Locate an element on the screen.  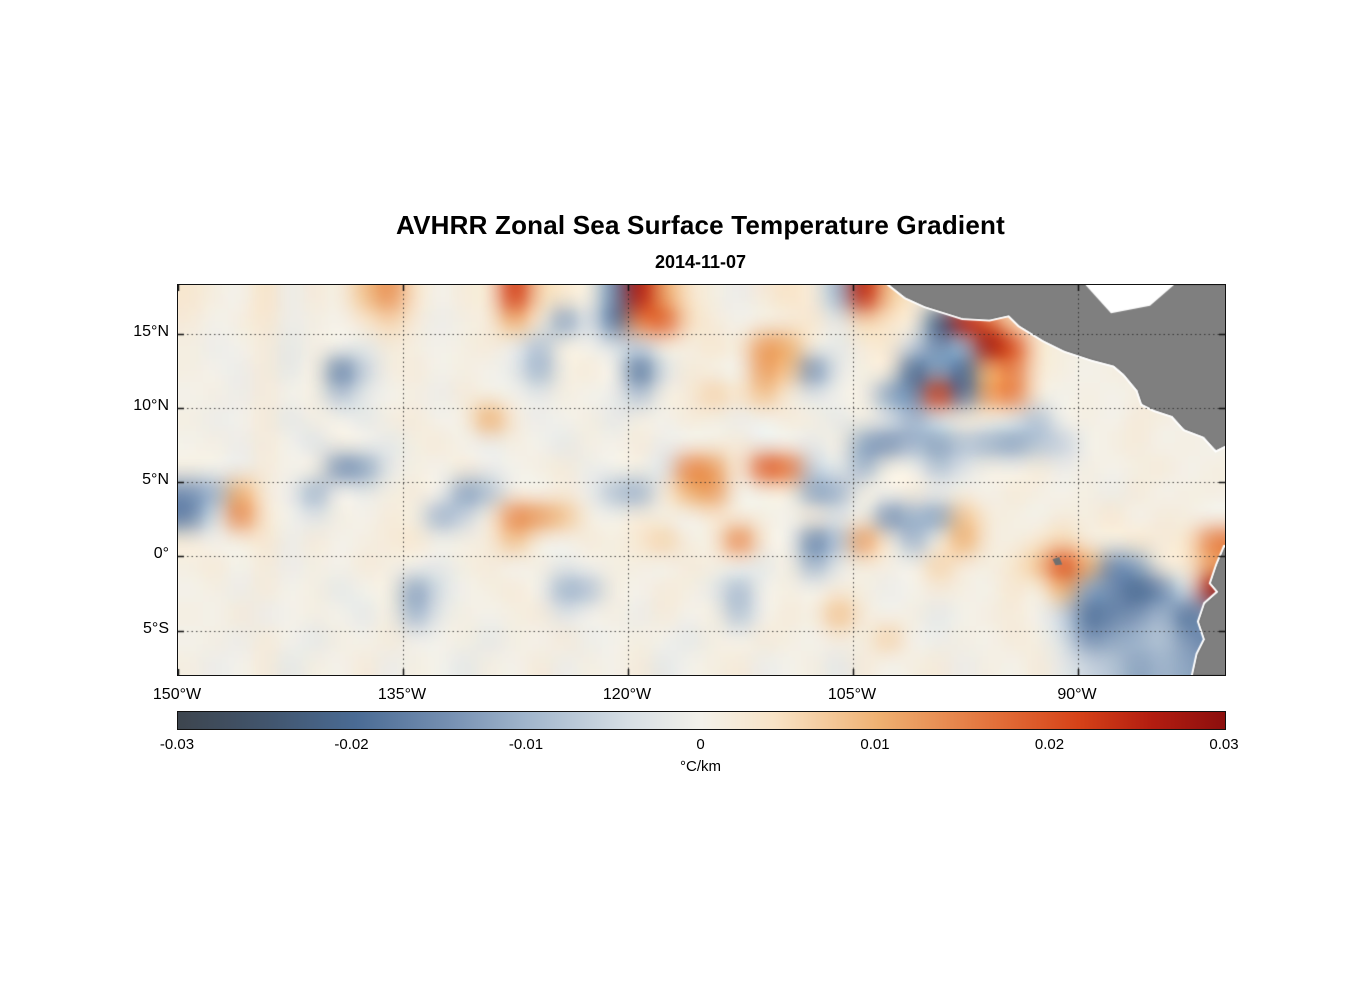
y-axis-tick-label: 0° is located at coordinates (161, 554).